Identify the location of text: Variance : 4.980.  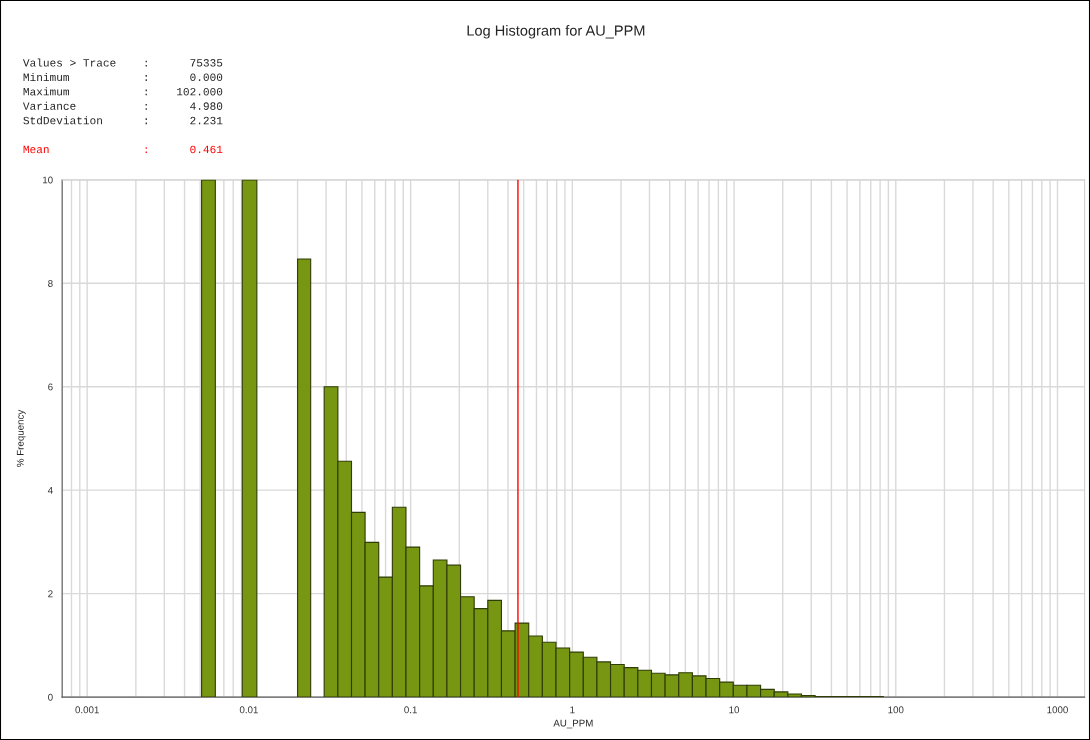
(122, 105).